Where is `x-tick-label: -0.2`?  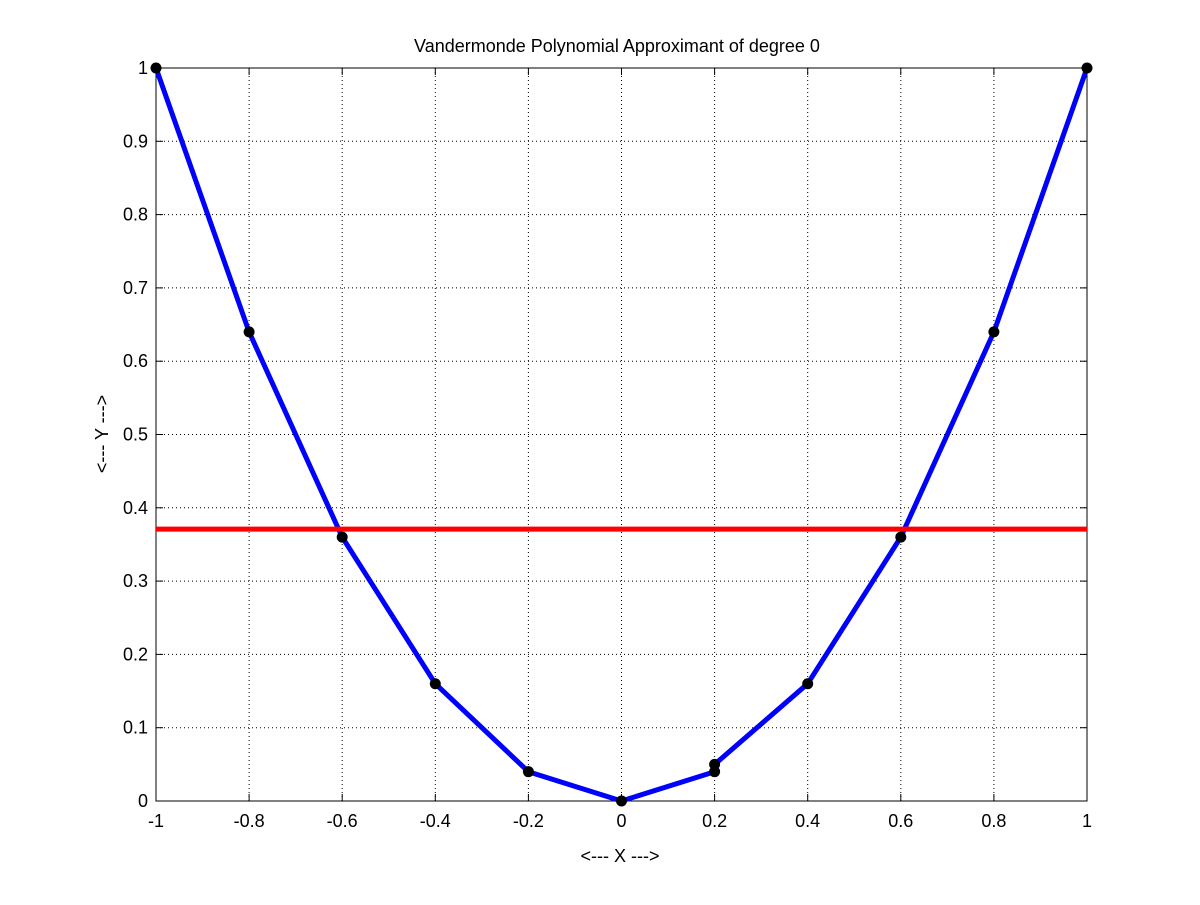
x-tick-label: -0.2 is located at coordinates (528, 821).